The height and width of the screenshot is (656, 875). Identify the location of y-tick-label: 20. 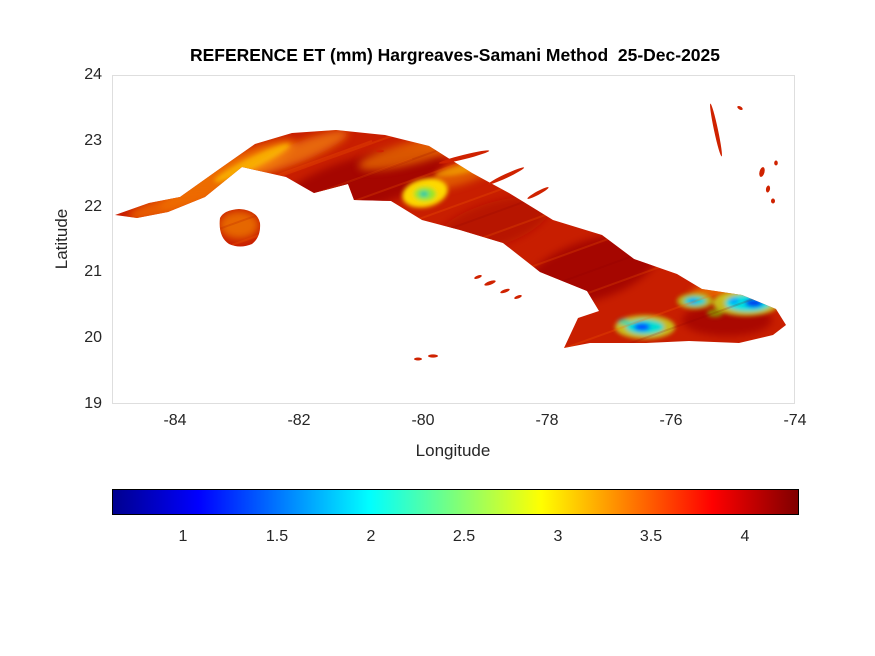
(93, 337).